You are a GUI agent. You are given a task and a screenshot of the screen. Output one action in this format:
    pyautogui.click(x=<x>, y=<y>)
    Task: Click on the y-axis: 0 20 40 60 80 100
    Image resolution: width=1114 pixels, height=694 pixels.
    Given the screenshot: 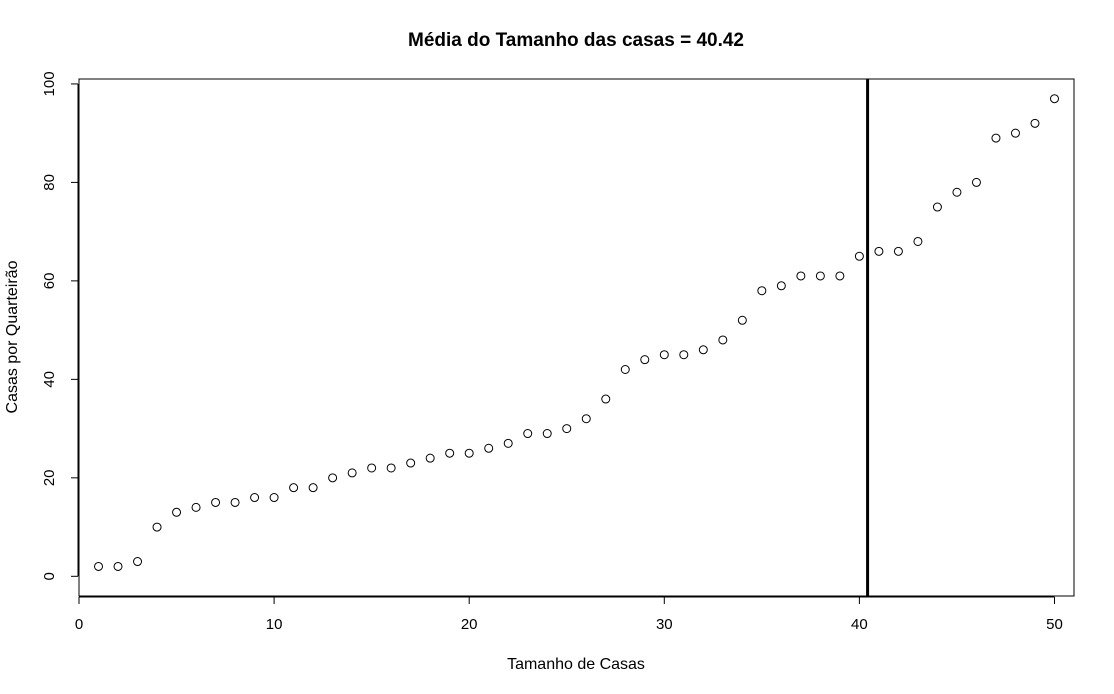 What is the action you would take?
    pyautogui.click(x=60, y=325)
    